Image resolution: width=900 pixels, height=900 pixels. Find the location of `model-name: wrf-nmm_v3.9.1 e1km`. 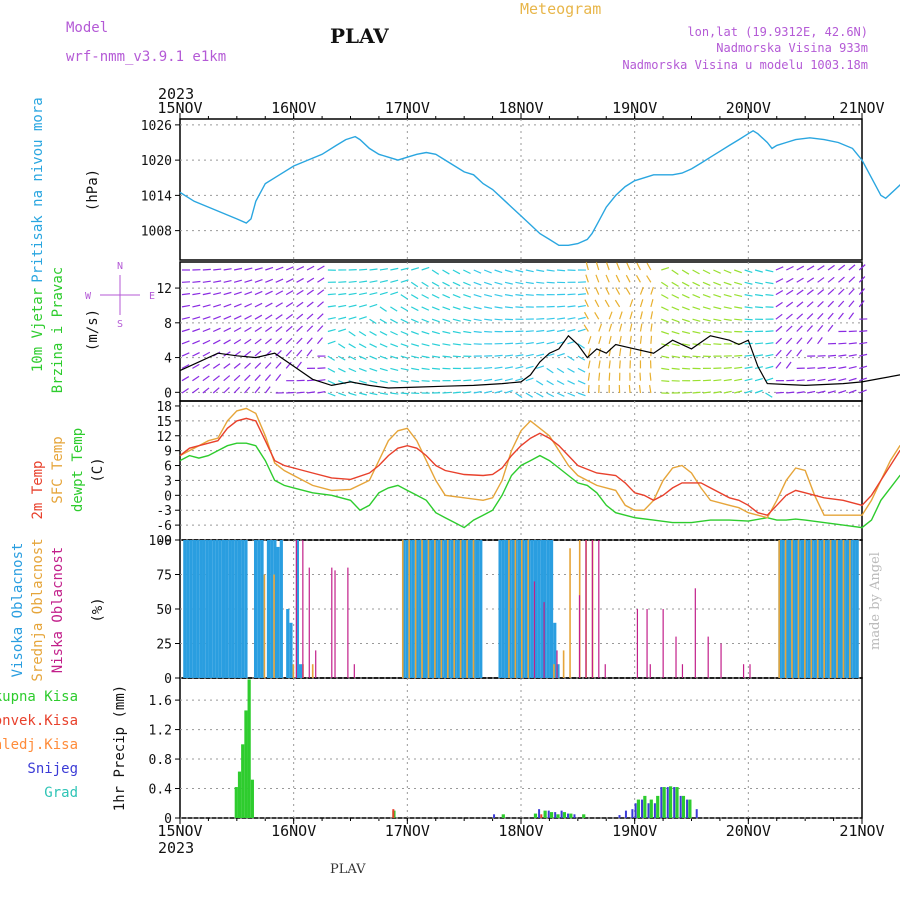

model-name: wrf-nmm_v3.9.1 e1km is located at coordinates (146, 57).